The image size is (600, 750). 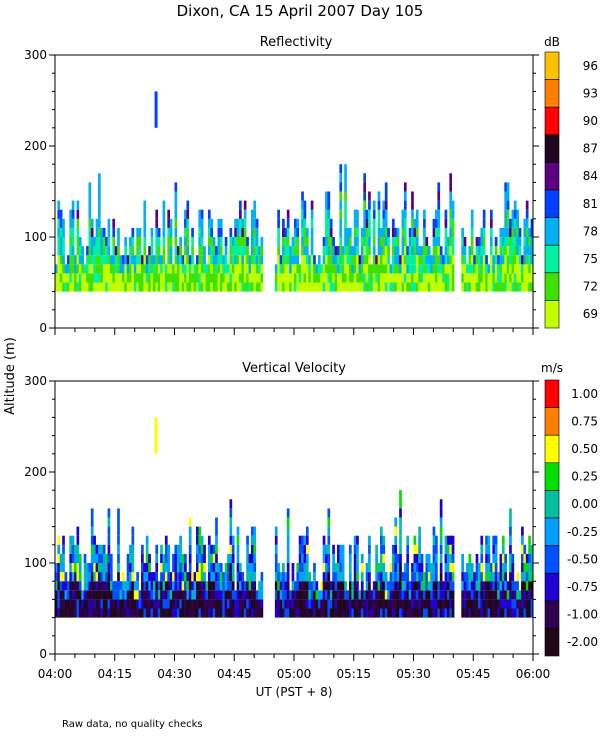 I want to click on colorbar-swatch, so click(x=552, y=559).